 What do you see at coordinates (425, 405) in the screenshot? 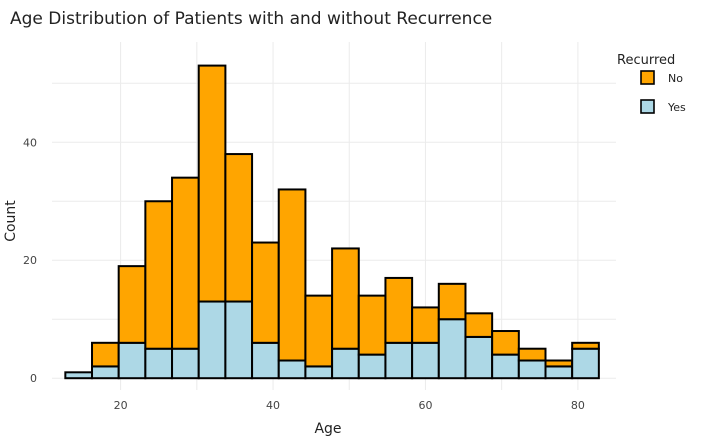
I see `x-tick-label: 60` at bounding box center [425, 405].